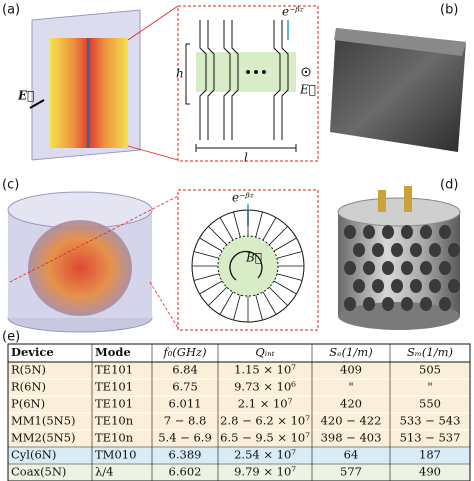 Image resolution: width=474 pixels, height=481 pixels. I want to click on schematic-c, so click(248, 260).